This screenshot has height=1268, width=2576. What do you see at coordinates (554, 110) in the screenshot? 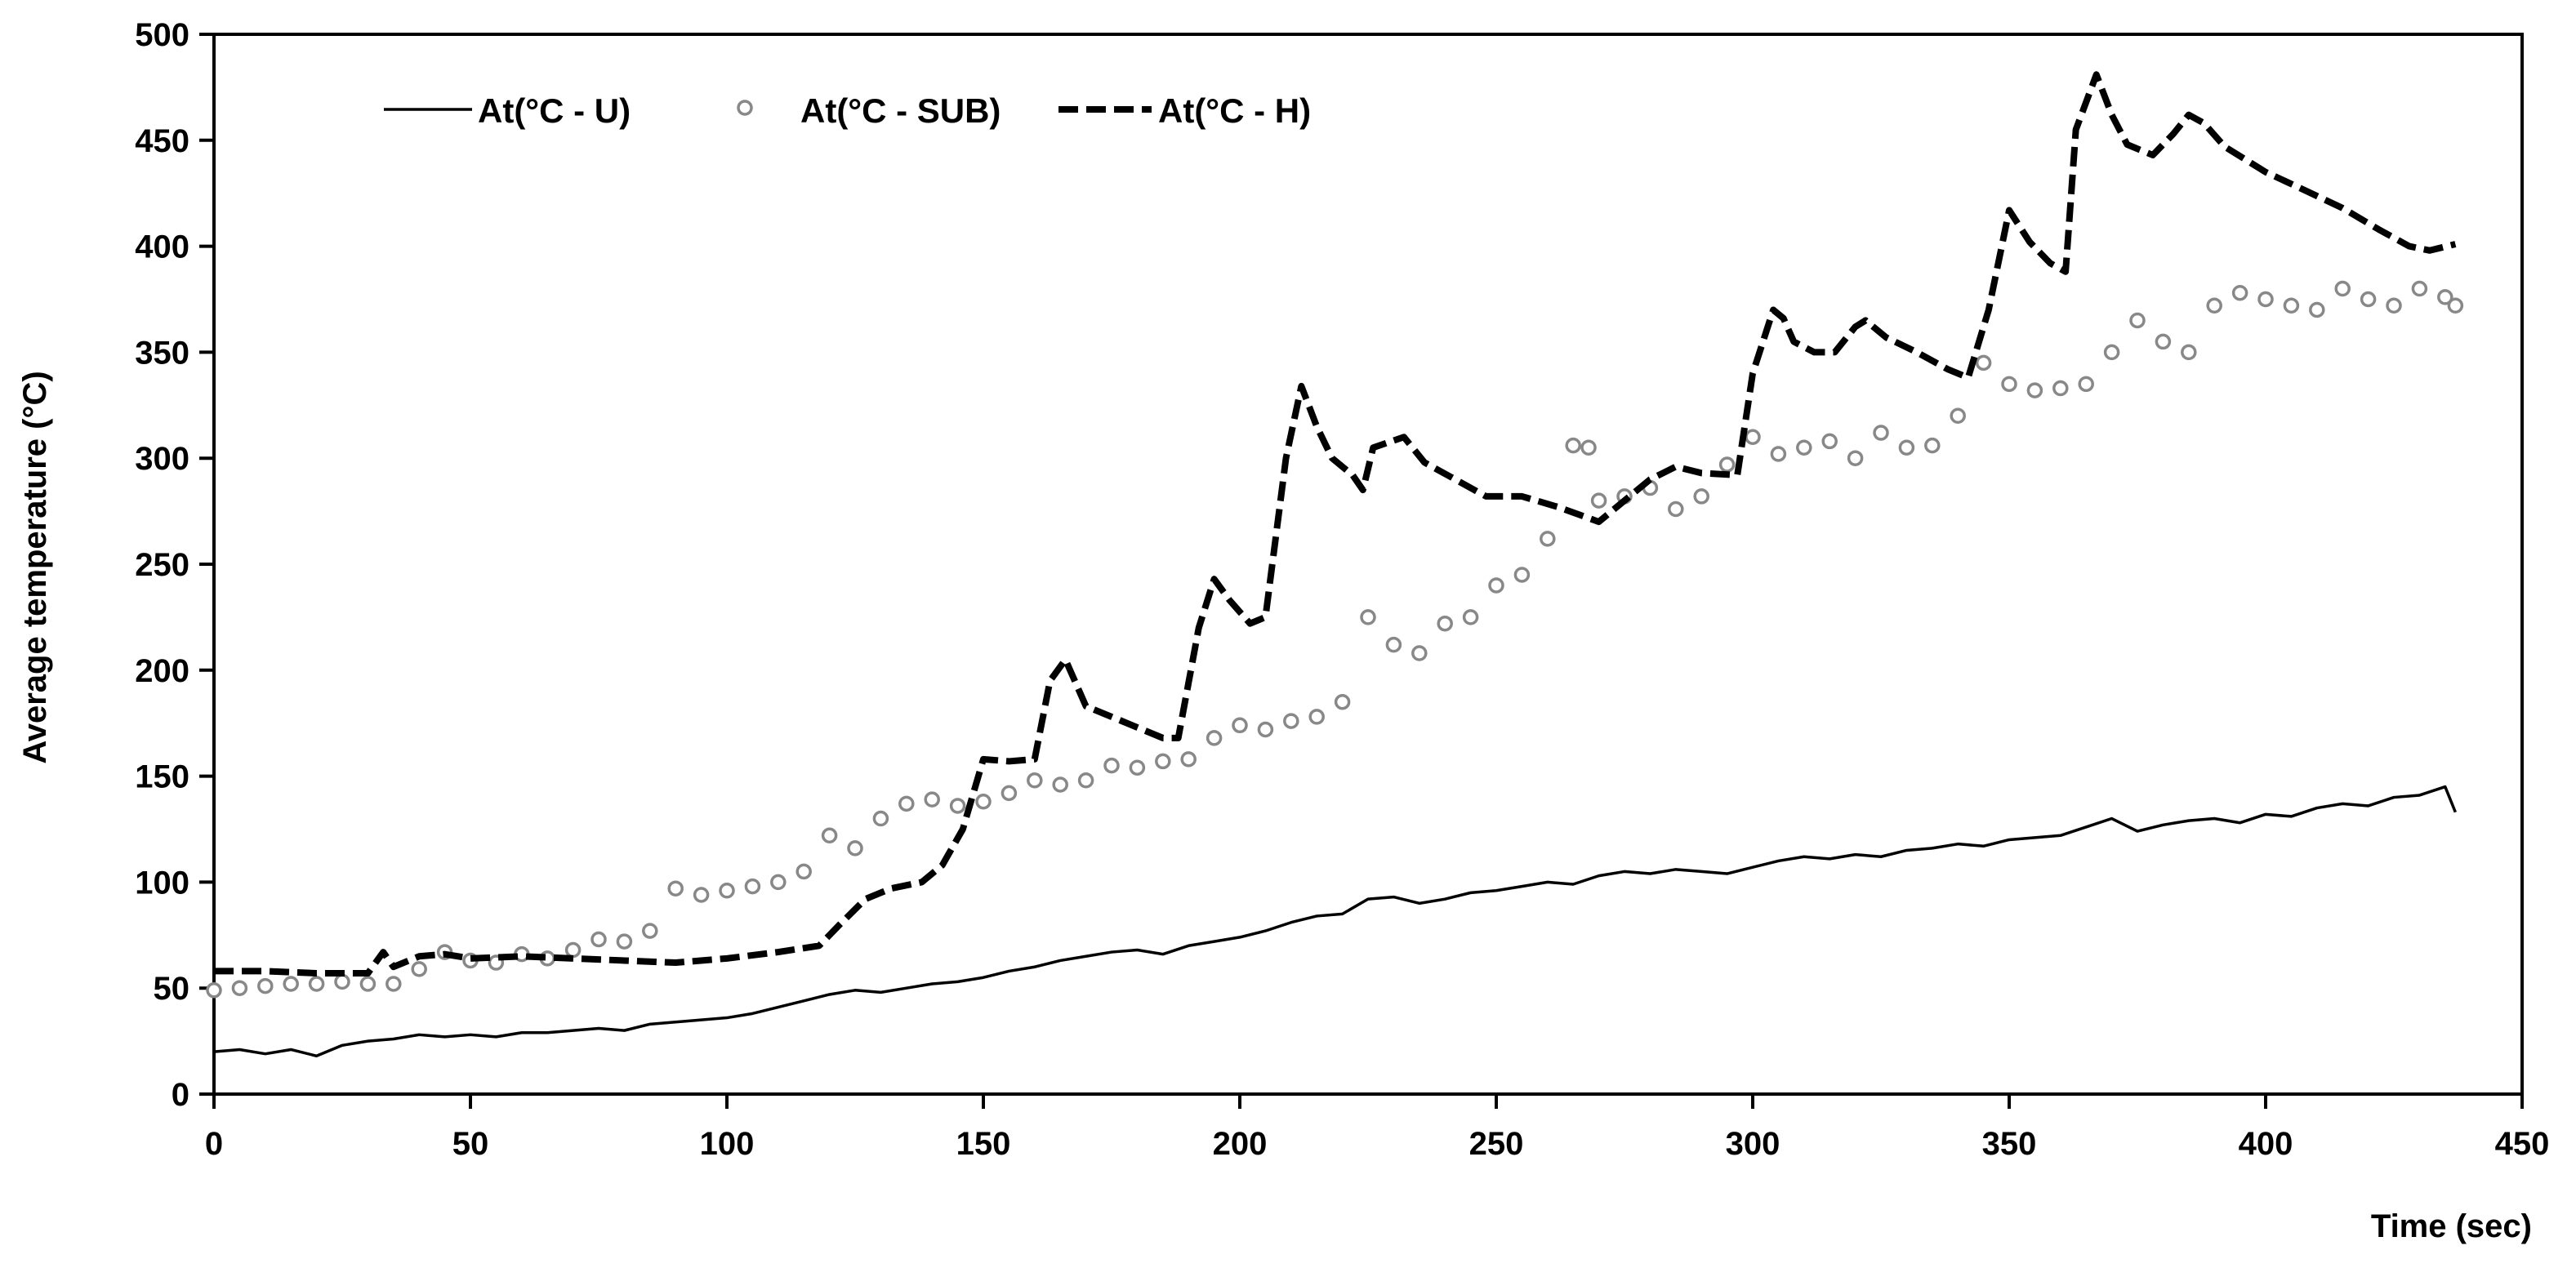
I see `legend-label-u: At(°C - U)` at bounding box center [554, 110].